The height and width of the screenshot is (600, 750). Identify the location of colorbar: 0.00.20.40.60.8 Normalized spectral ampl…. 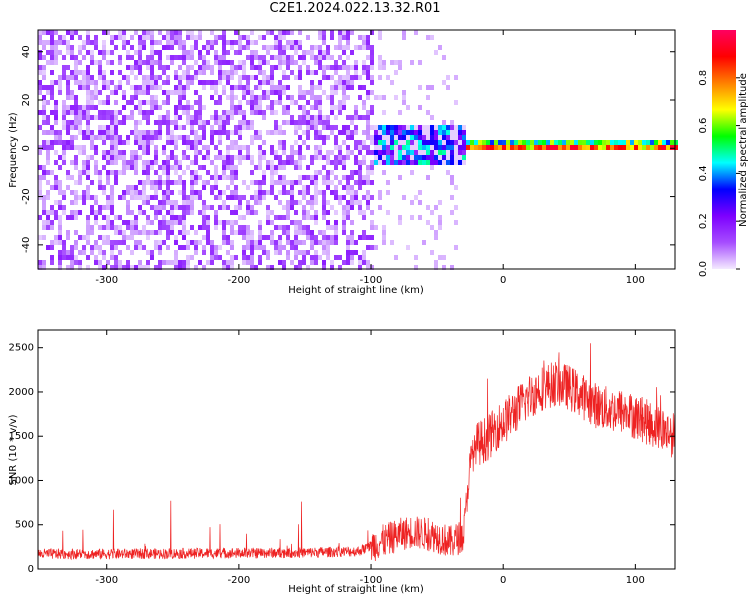
(723, 153).